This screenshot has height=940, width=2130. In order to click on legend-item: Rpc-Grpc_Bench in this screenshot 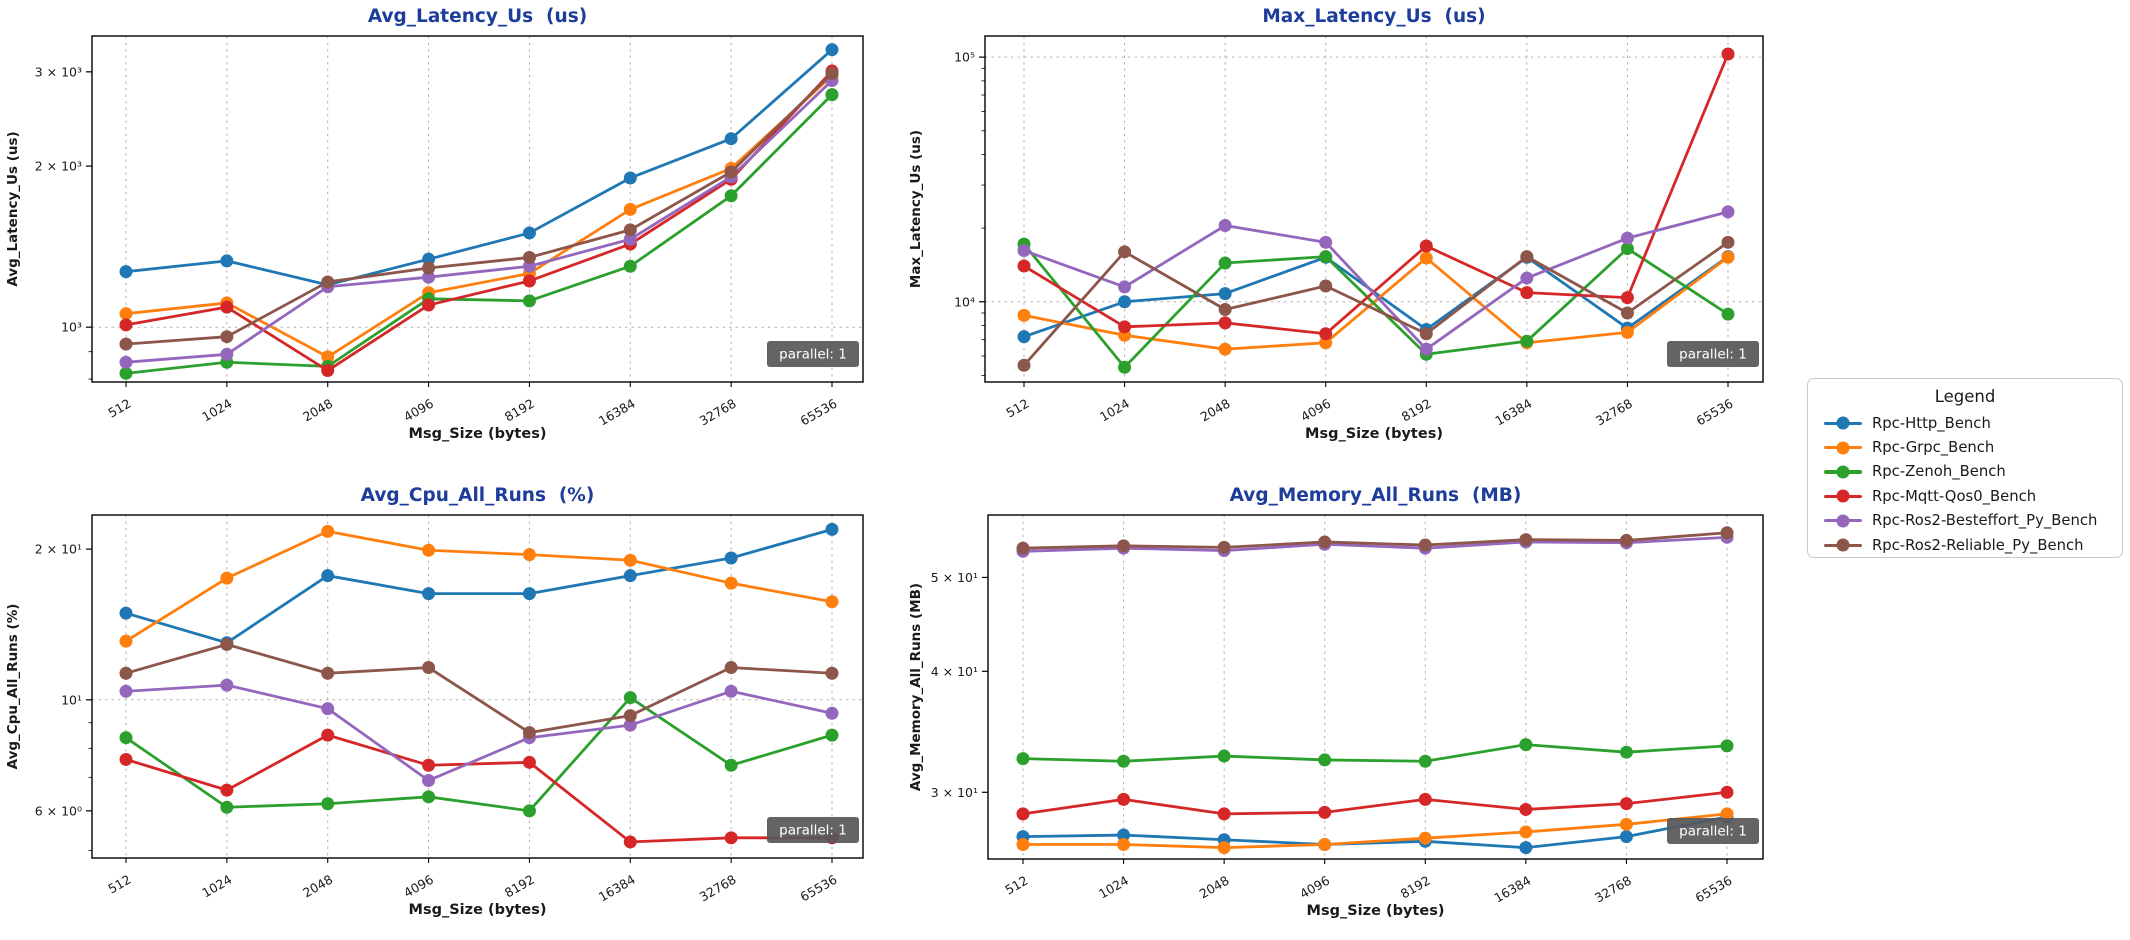, I will do `click(1965, 447)`.